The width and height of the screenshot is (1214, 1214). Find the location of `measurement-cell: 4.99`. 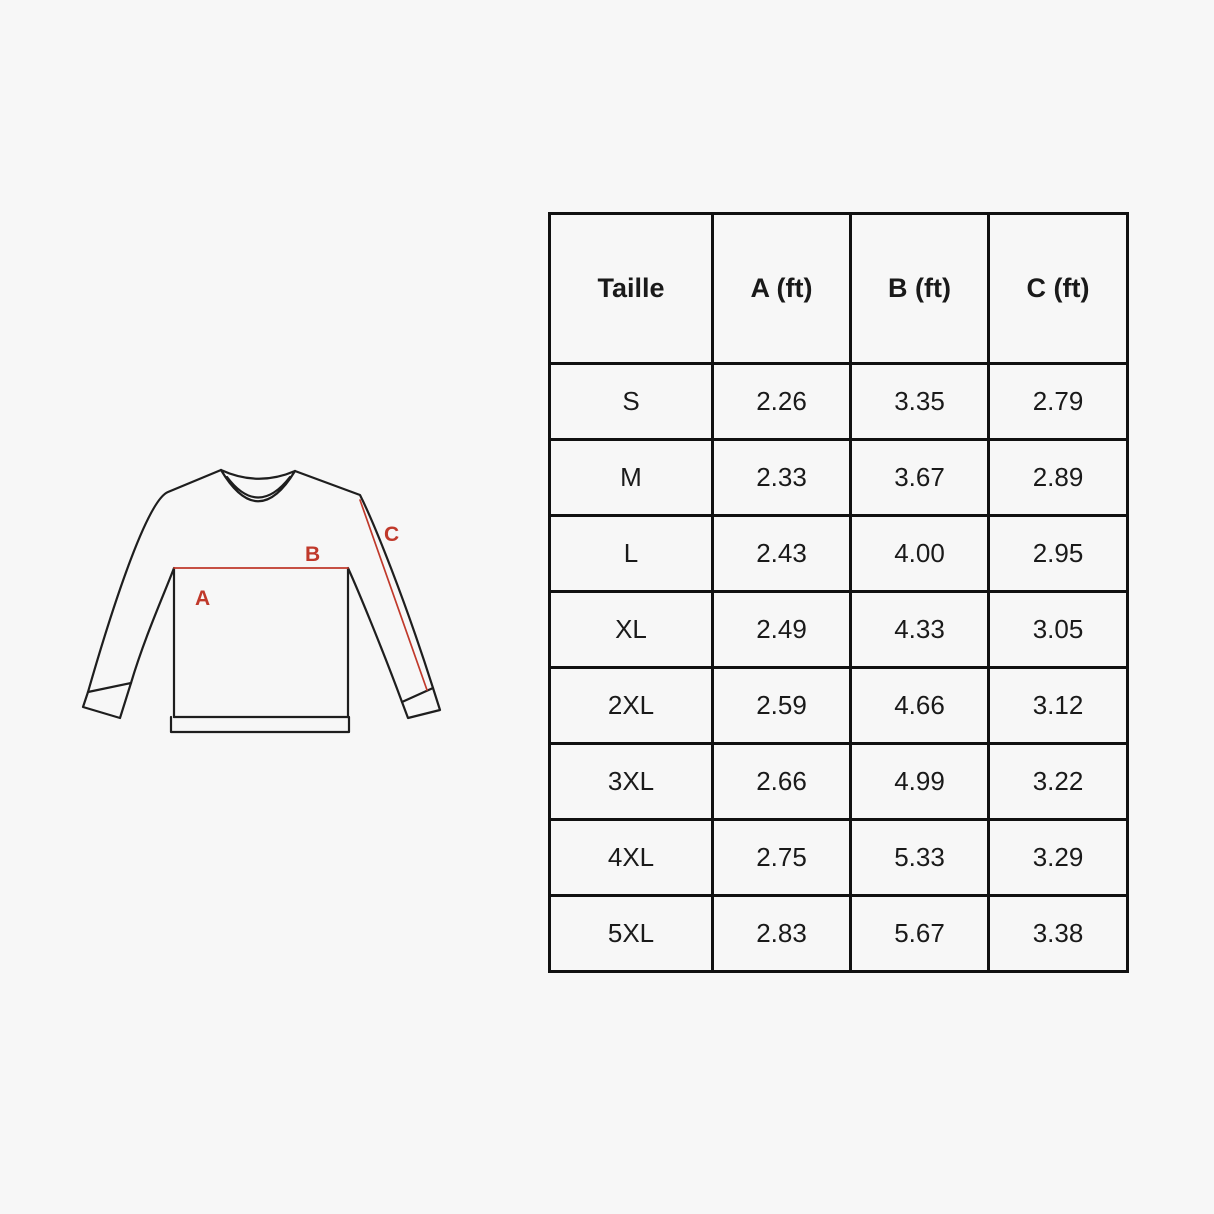

measurement-cell: 4.99 is located at coordinates (919, 781).